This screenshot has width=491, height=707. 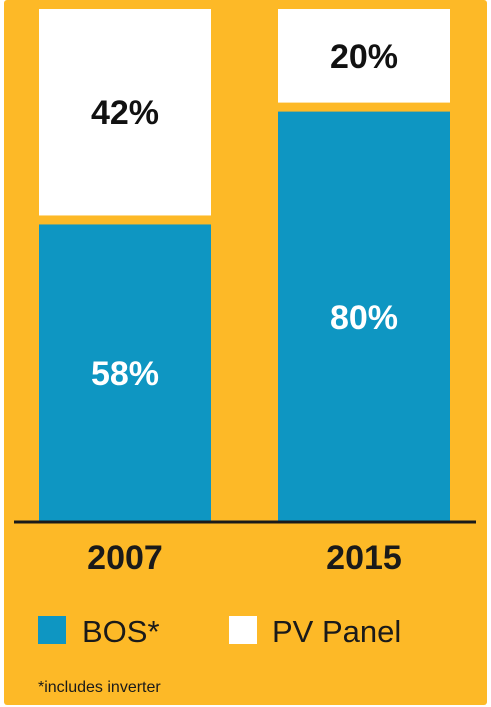 I want to click on data-label-bos-2007: 58%, so click(x=125, y=374).